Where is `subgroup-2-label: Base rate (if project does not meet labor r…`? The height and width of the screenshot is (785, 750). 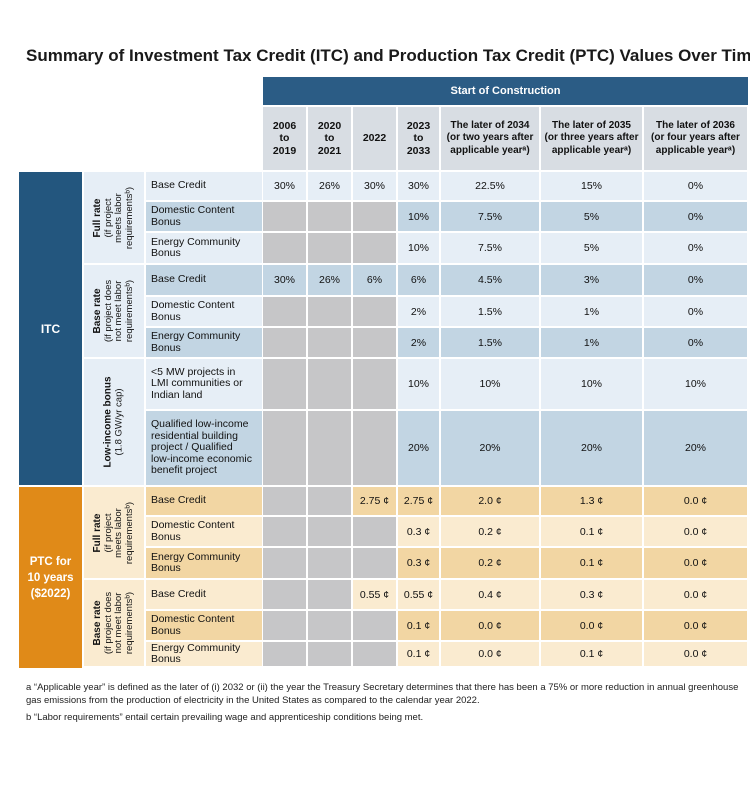 subgroup-2-label: Base rate (if project does not meet labor r… is located at coordinates (113, 311).